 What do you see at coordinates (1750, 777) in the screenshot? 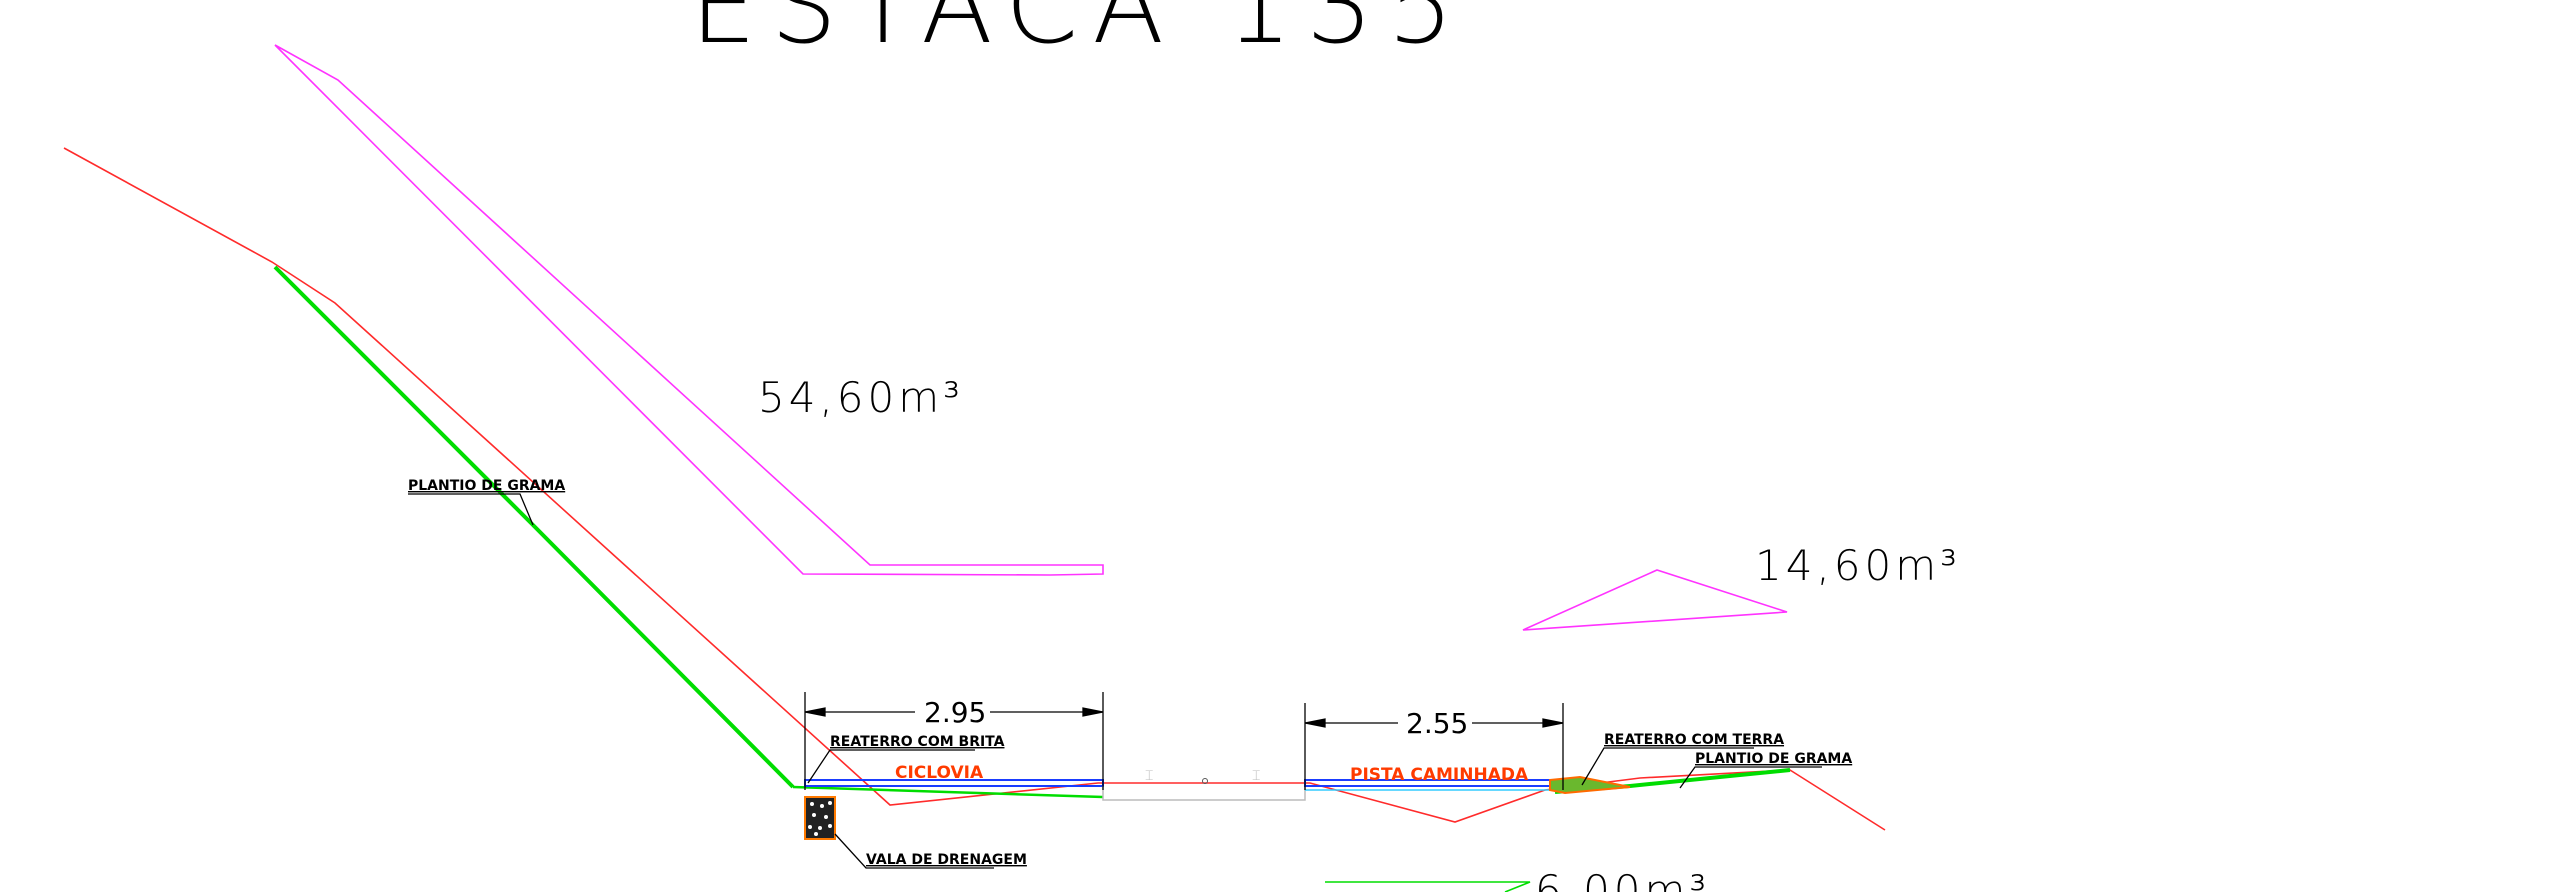
I see `leader-plantio-right` at bounding box center [1750, 777].